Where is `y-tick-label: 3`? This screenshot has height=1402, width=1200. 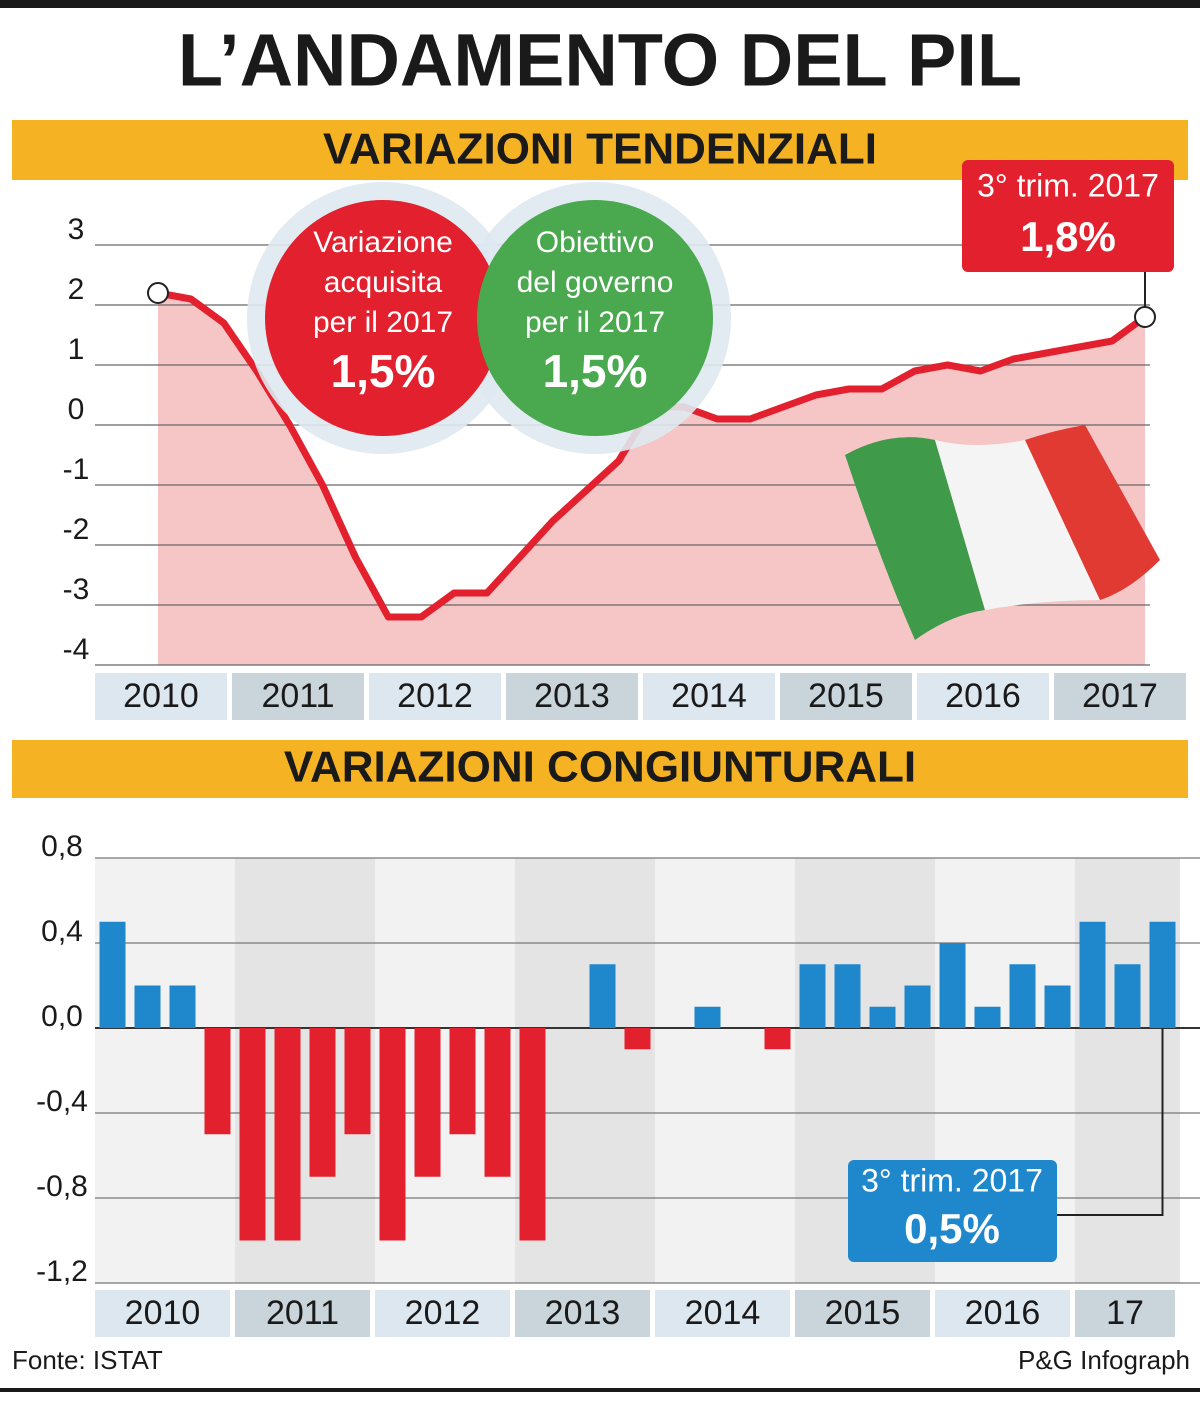
y-tick-label: 3 is located at coordinates (76, 229).